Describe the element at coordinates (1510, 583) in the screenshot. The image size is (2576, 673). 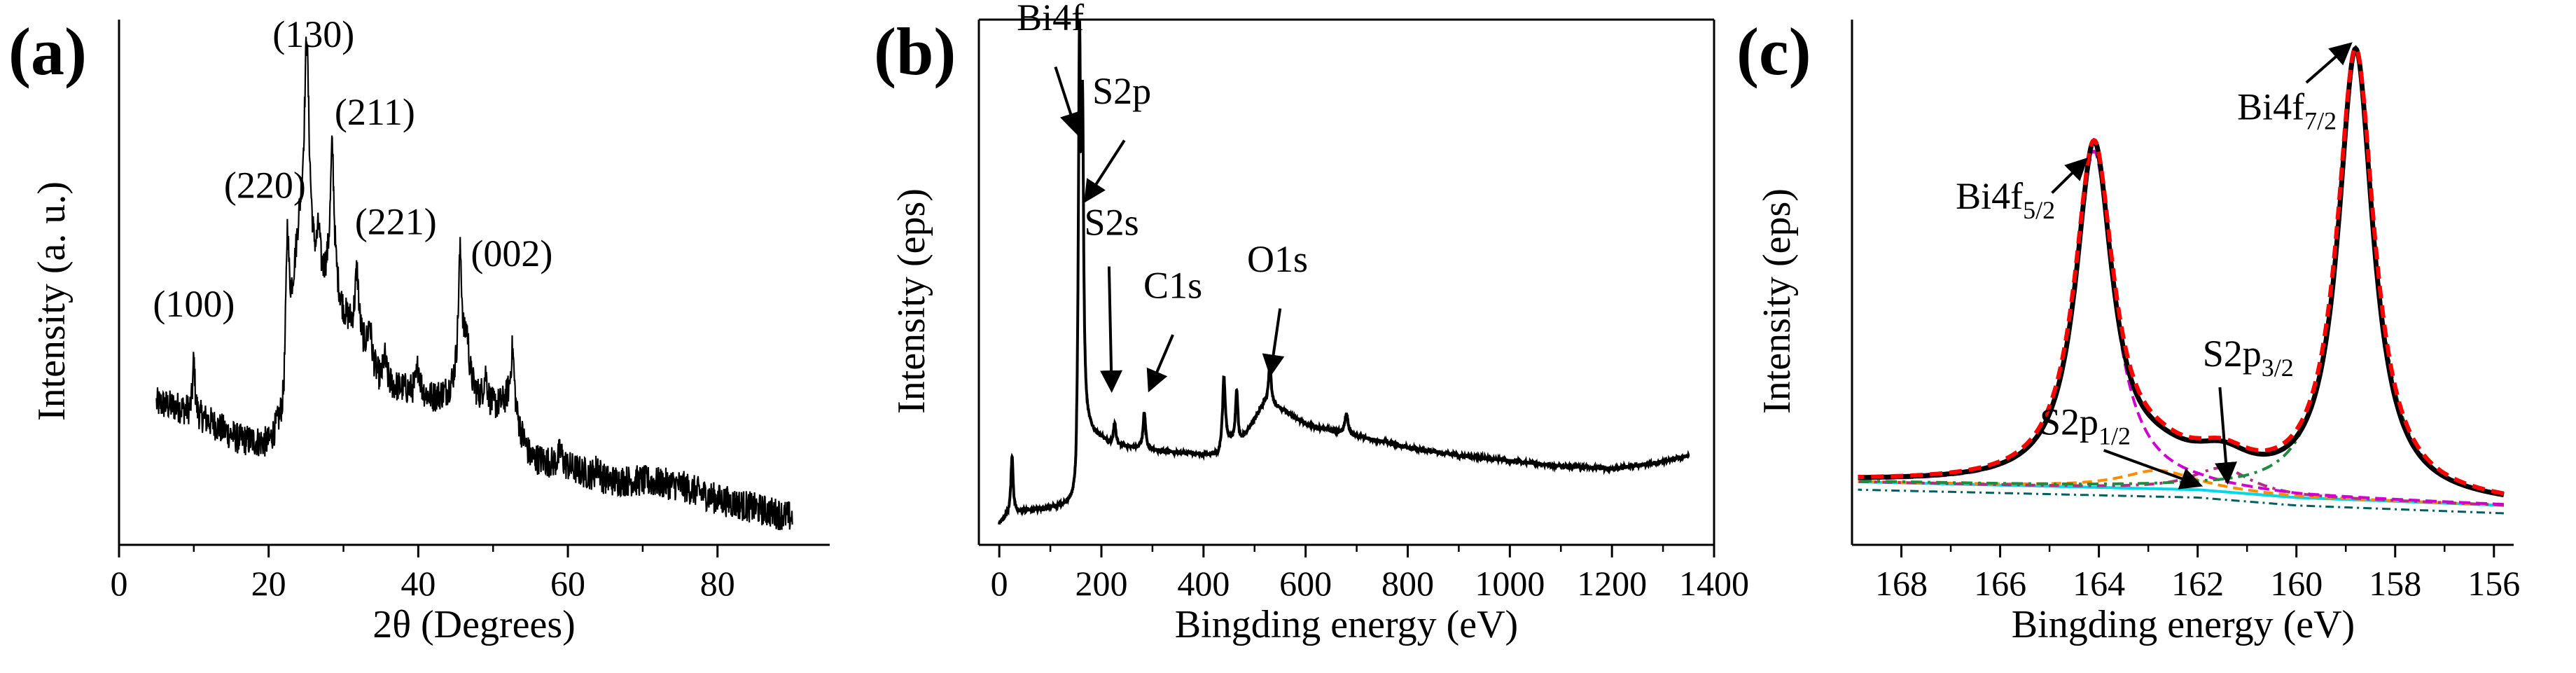
I see `x-tick-label: 1000` at that location.